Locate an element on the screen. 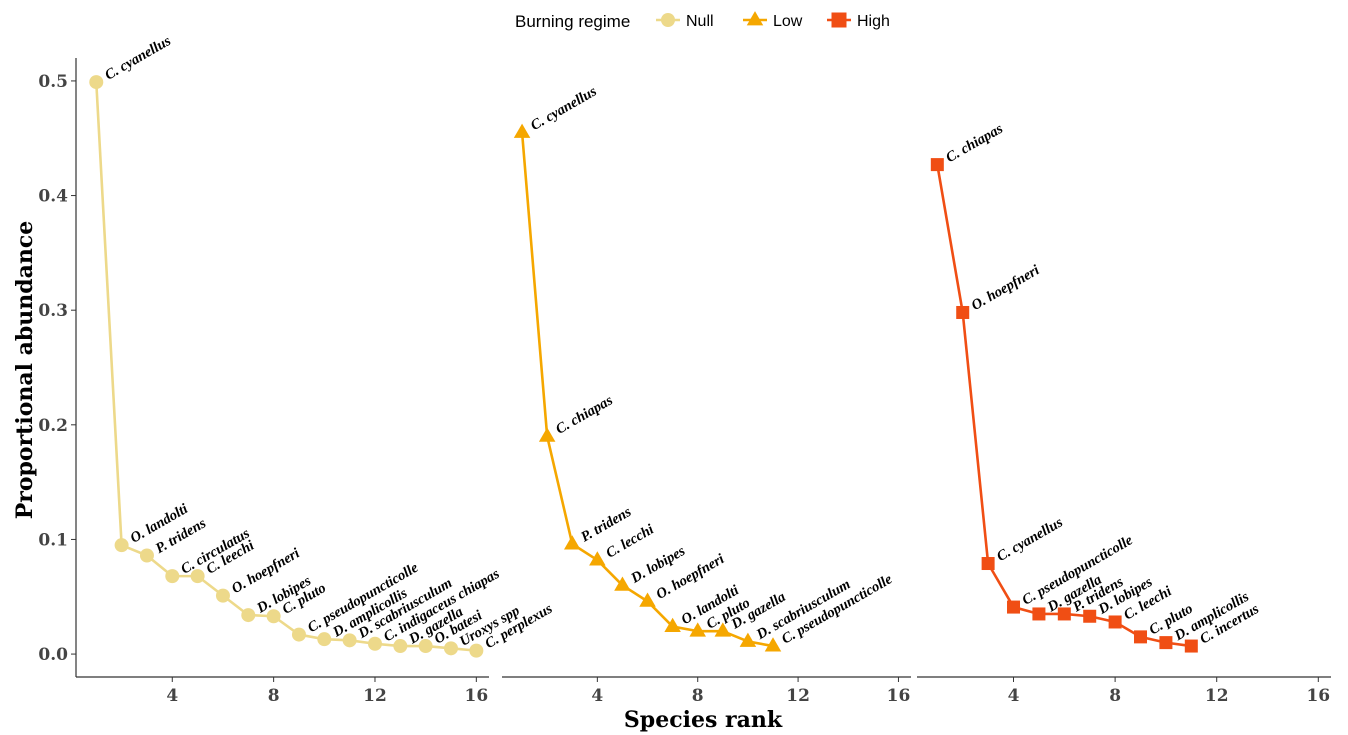 This screenshot has height=735, width=1348. legend-key-high is located at coordinates (839, 20).